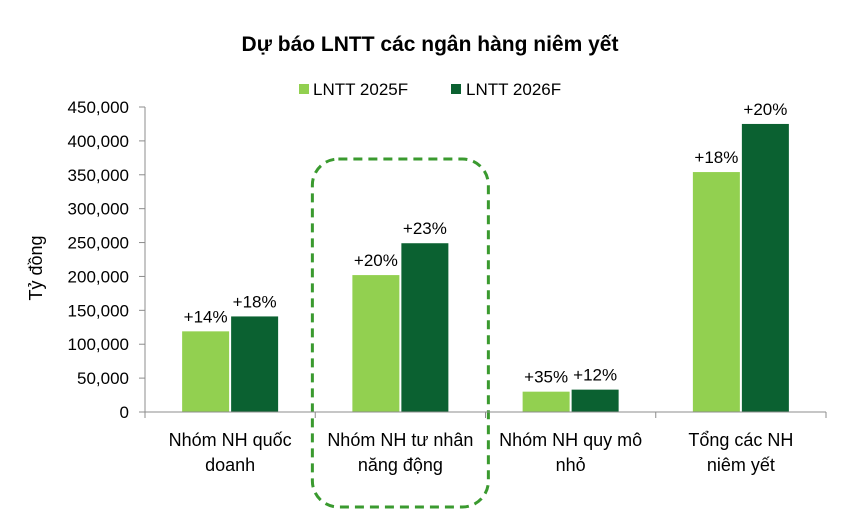 The width and height of the screenshot is (861, 522). Describe the element at coordinates (206, 316) in the screenshot. I see `bar-data-label: +14%` at that location.